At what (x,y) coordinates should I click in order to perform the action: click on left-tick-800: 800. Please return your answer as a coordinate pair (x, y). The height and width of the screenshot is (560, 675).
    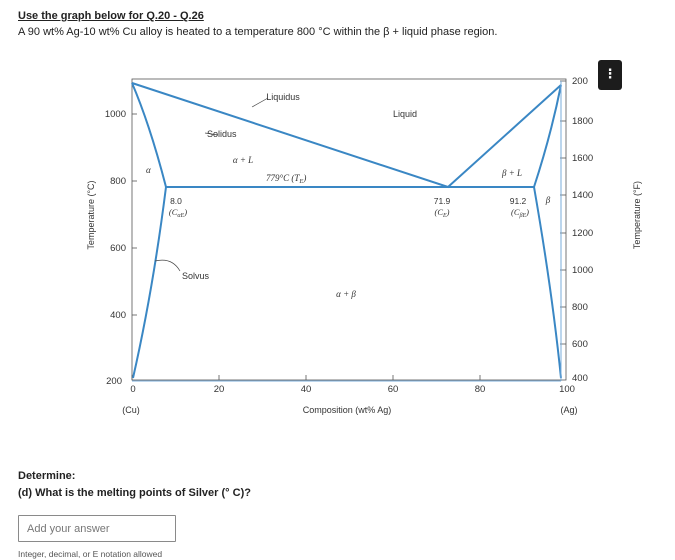
    Looking at the image, I should click on (118, 181).